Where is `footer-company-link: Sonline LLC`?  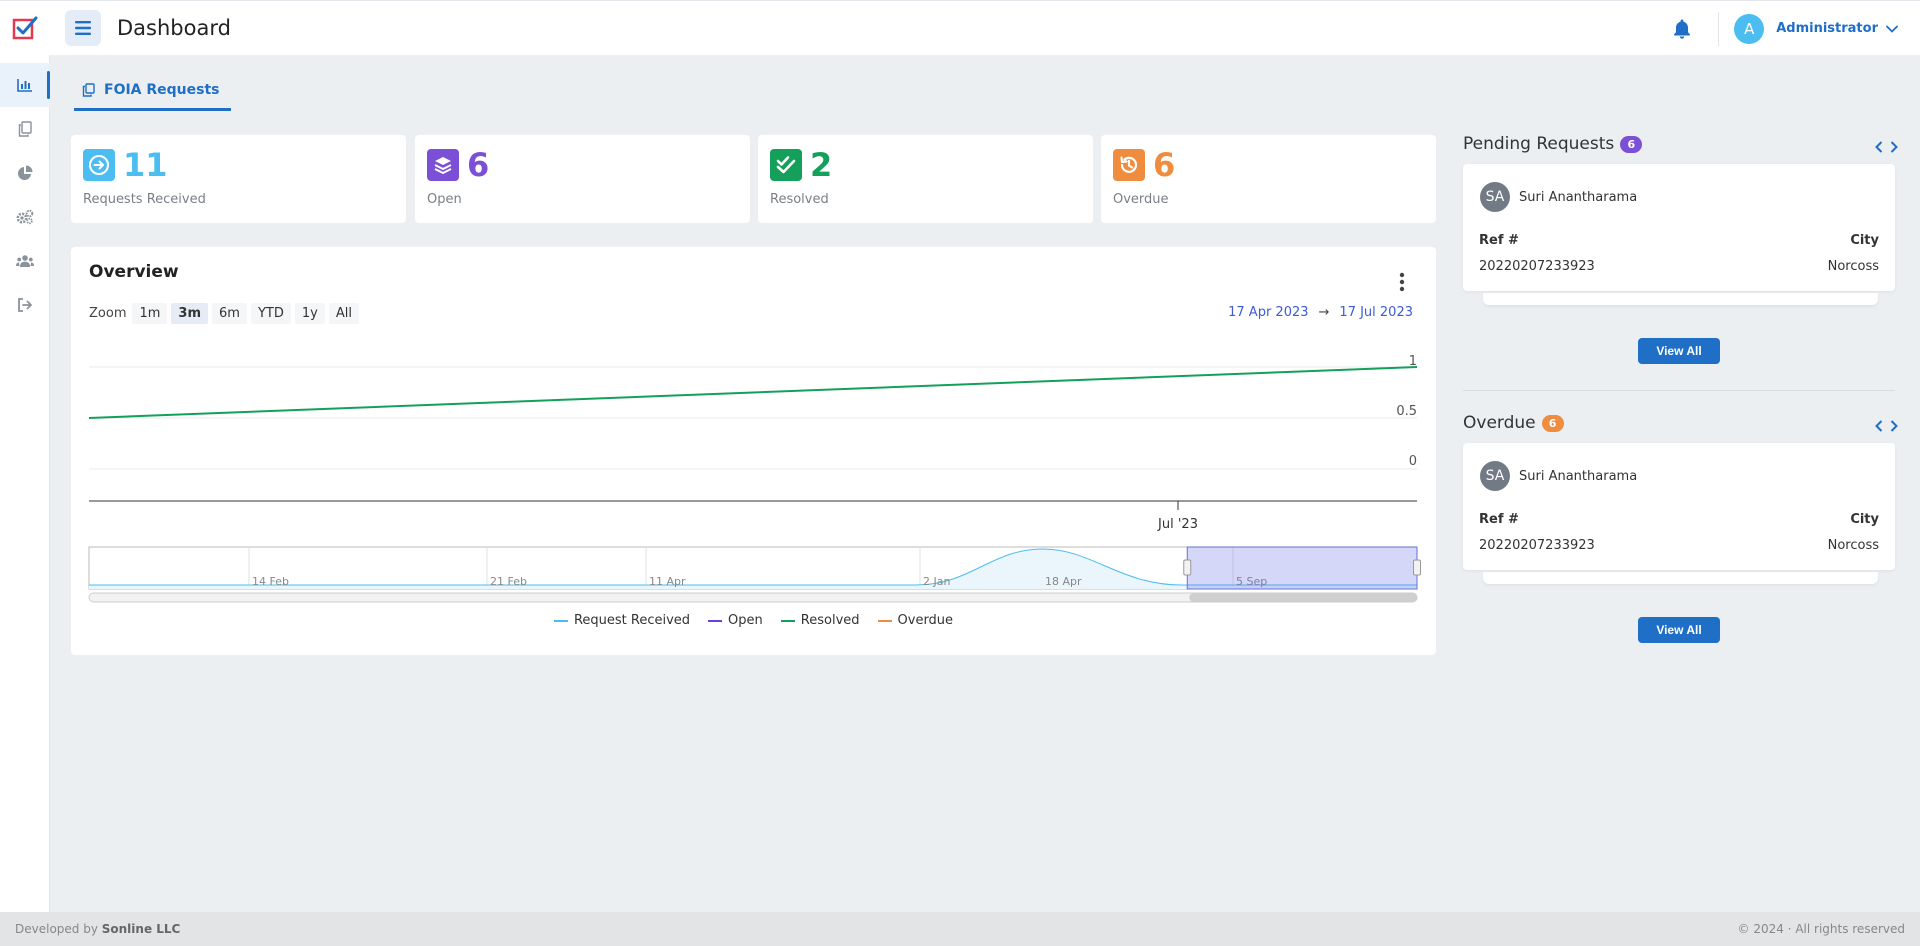 footer-company-link: Sonline LLC is located at coordinates (141, 929).